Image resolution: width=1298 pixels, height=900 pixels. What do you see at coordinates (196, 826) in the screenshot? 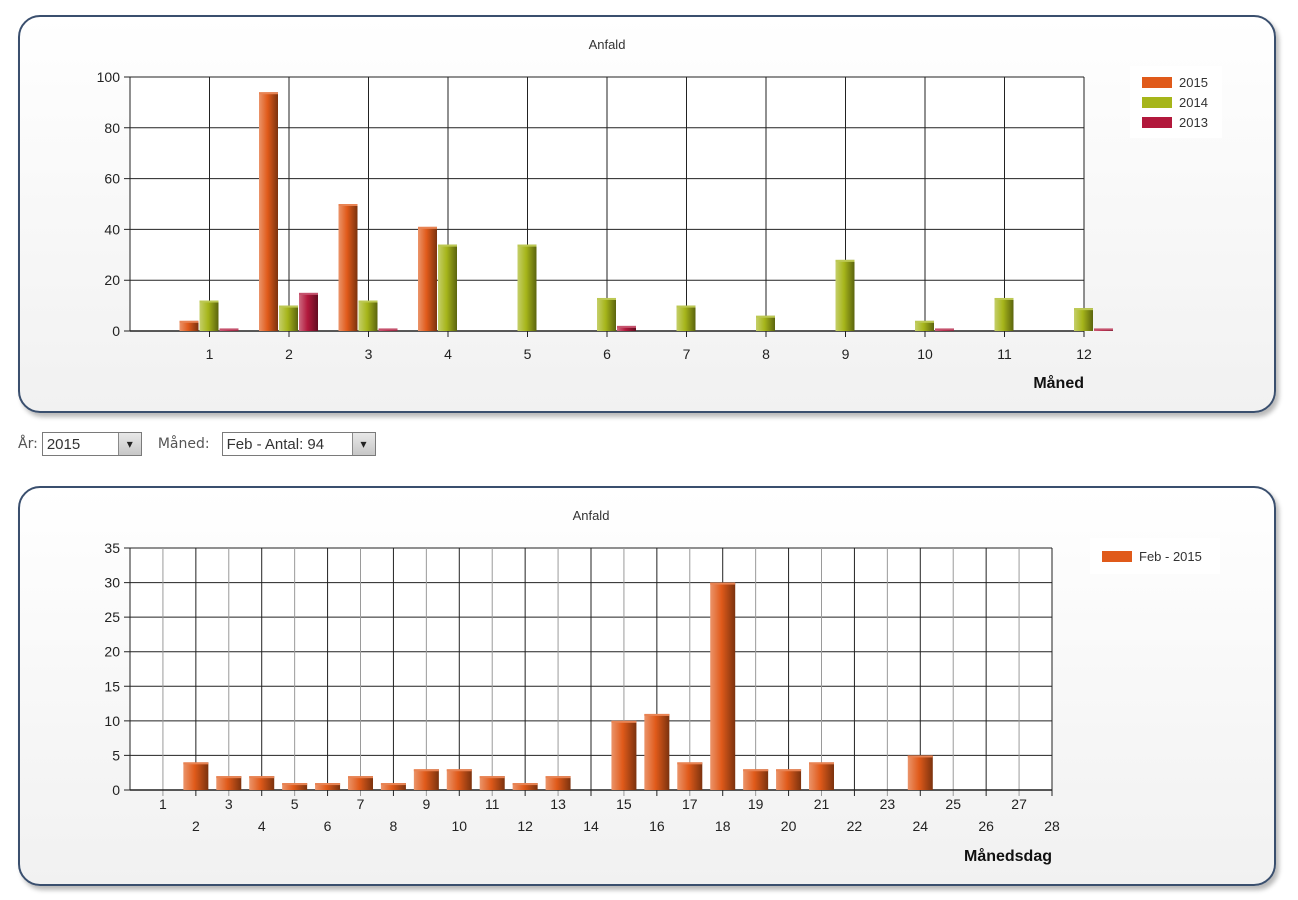
I see `x-tick-label: 2` at bounding box center [196, 826].